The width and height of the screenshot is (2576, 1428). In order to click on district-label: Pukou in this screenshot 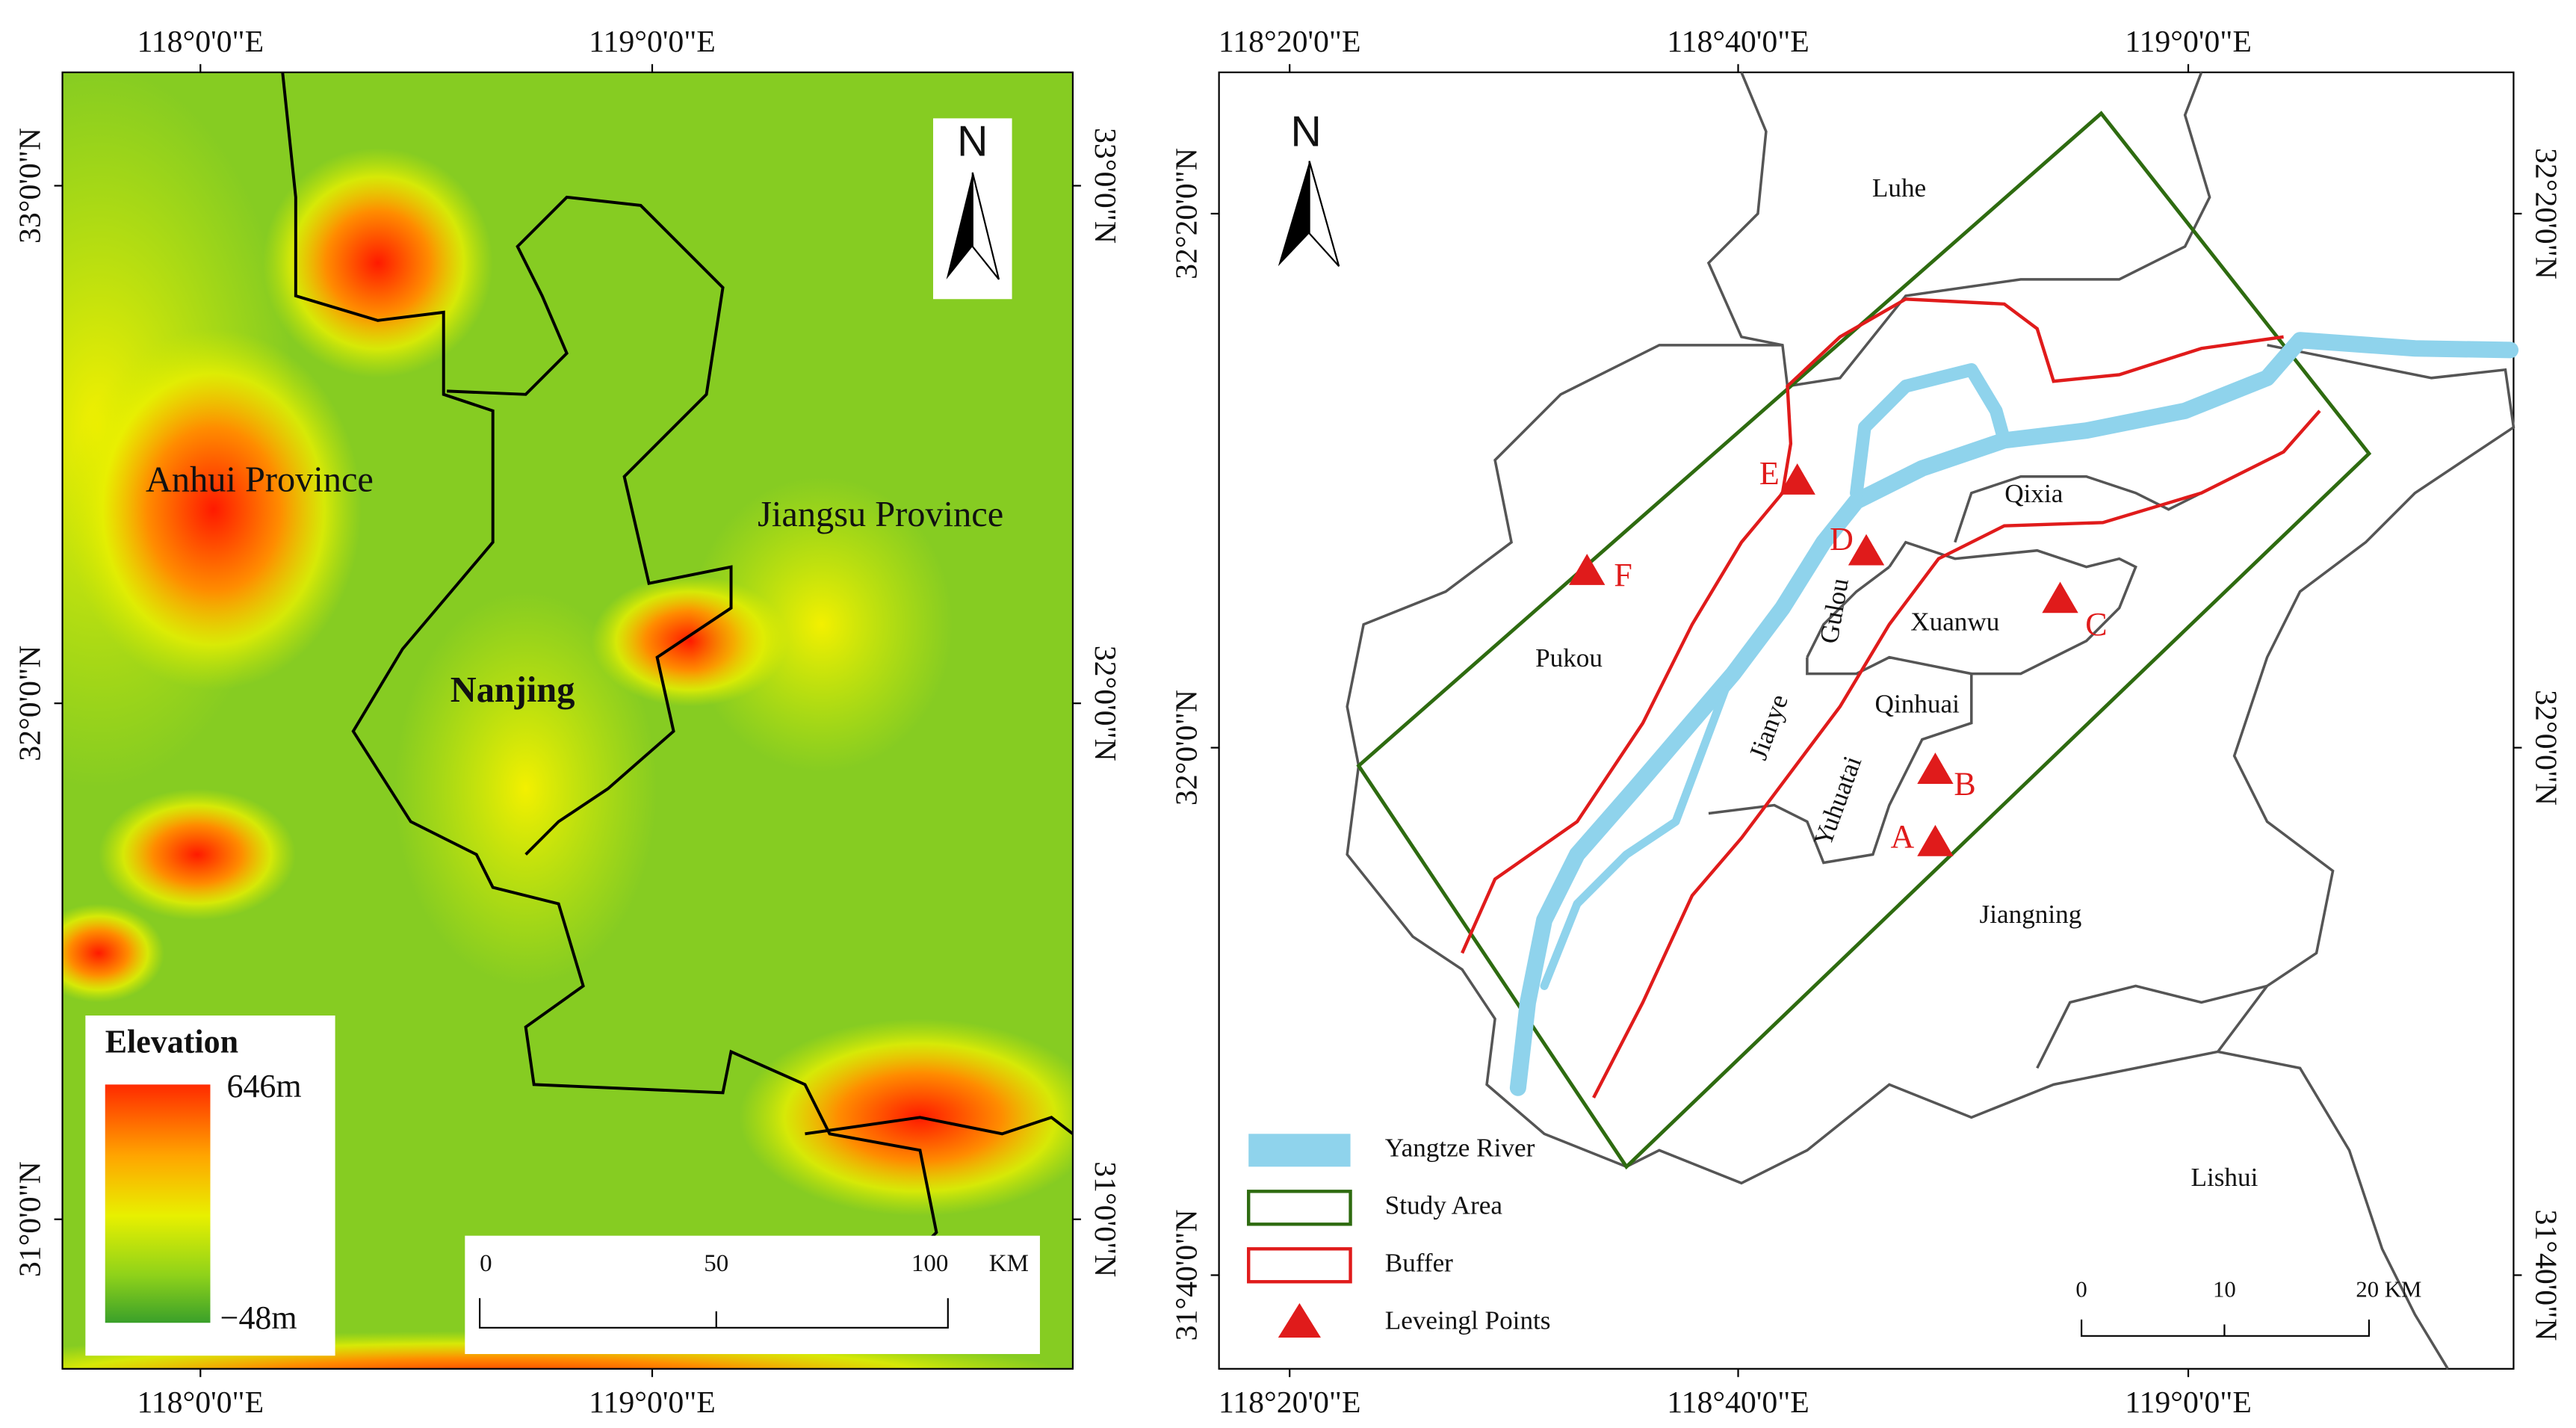, I will do `click(1569, 658)`.